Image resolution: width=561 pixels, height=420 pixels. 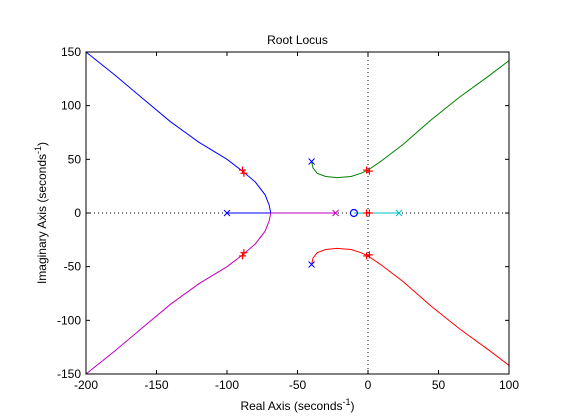 What do you see at coordinates (86, 385) in the screenshot?
I see `x-tick-label: -200` at bounding box center [86, 385].